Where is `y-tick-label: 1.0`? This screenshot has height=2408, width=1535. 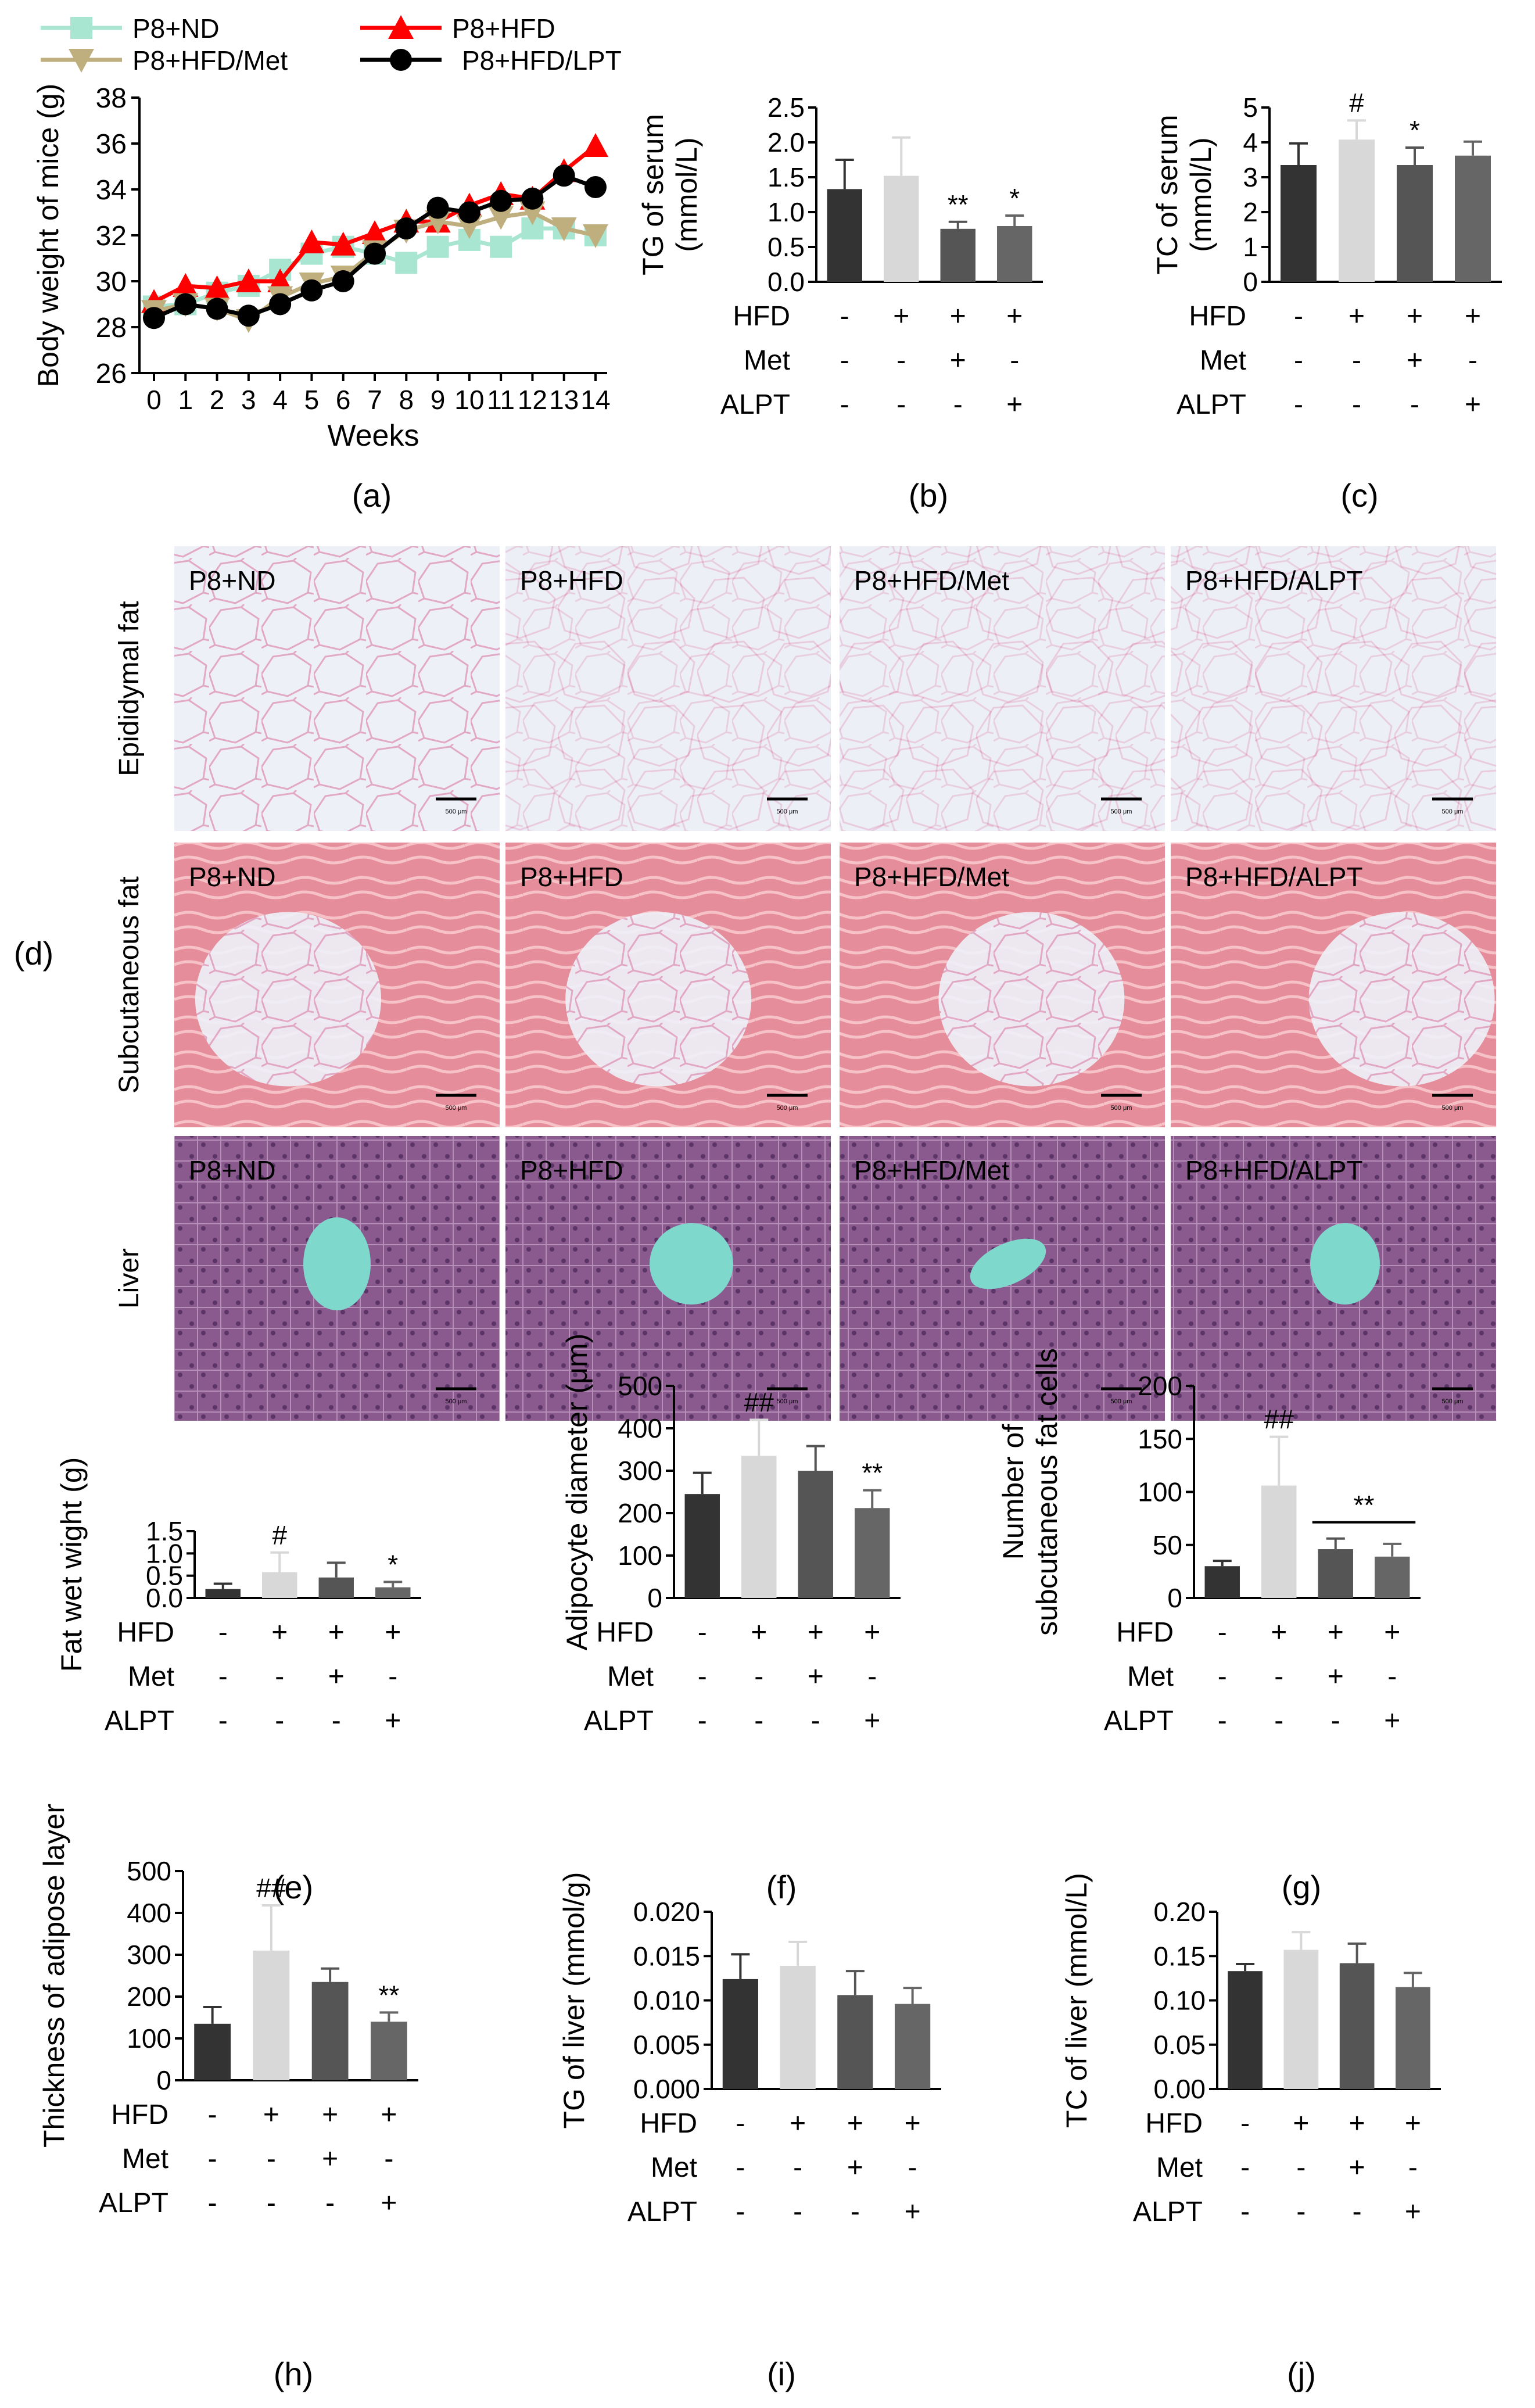
y-tick-label: 1.0 is located at coordinates (164, 1553).